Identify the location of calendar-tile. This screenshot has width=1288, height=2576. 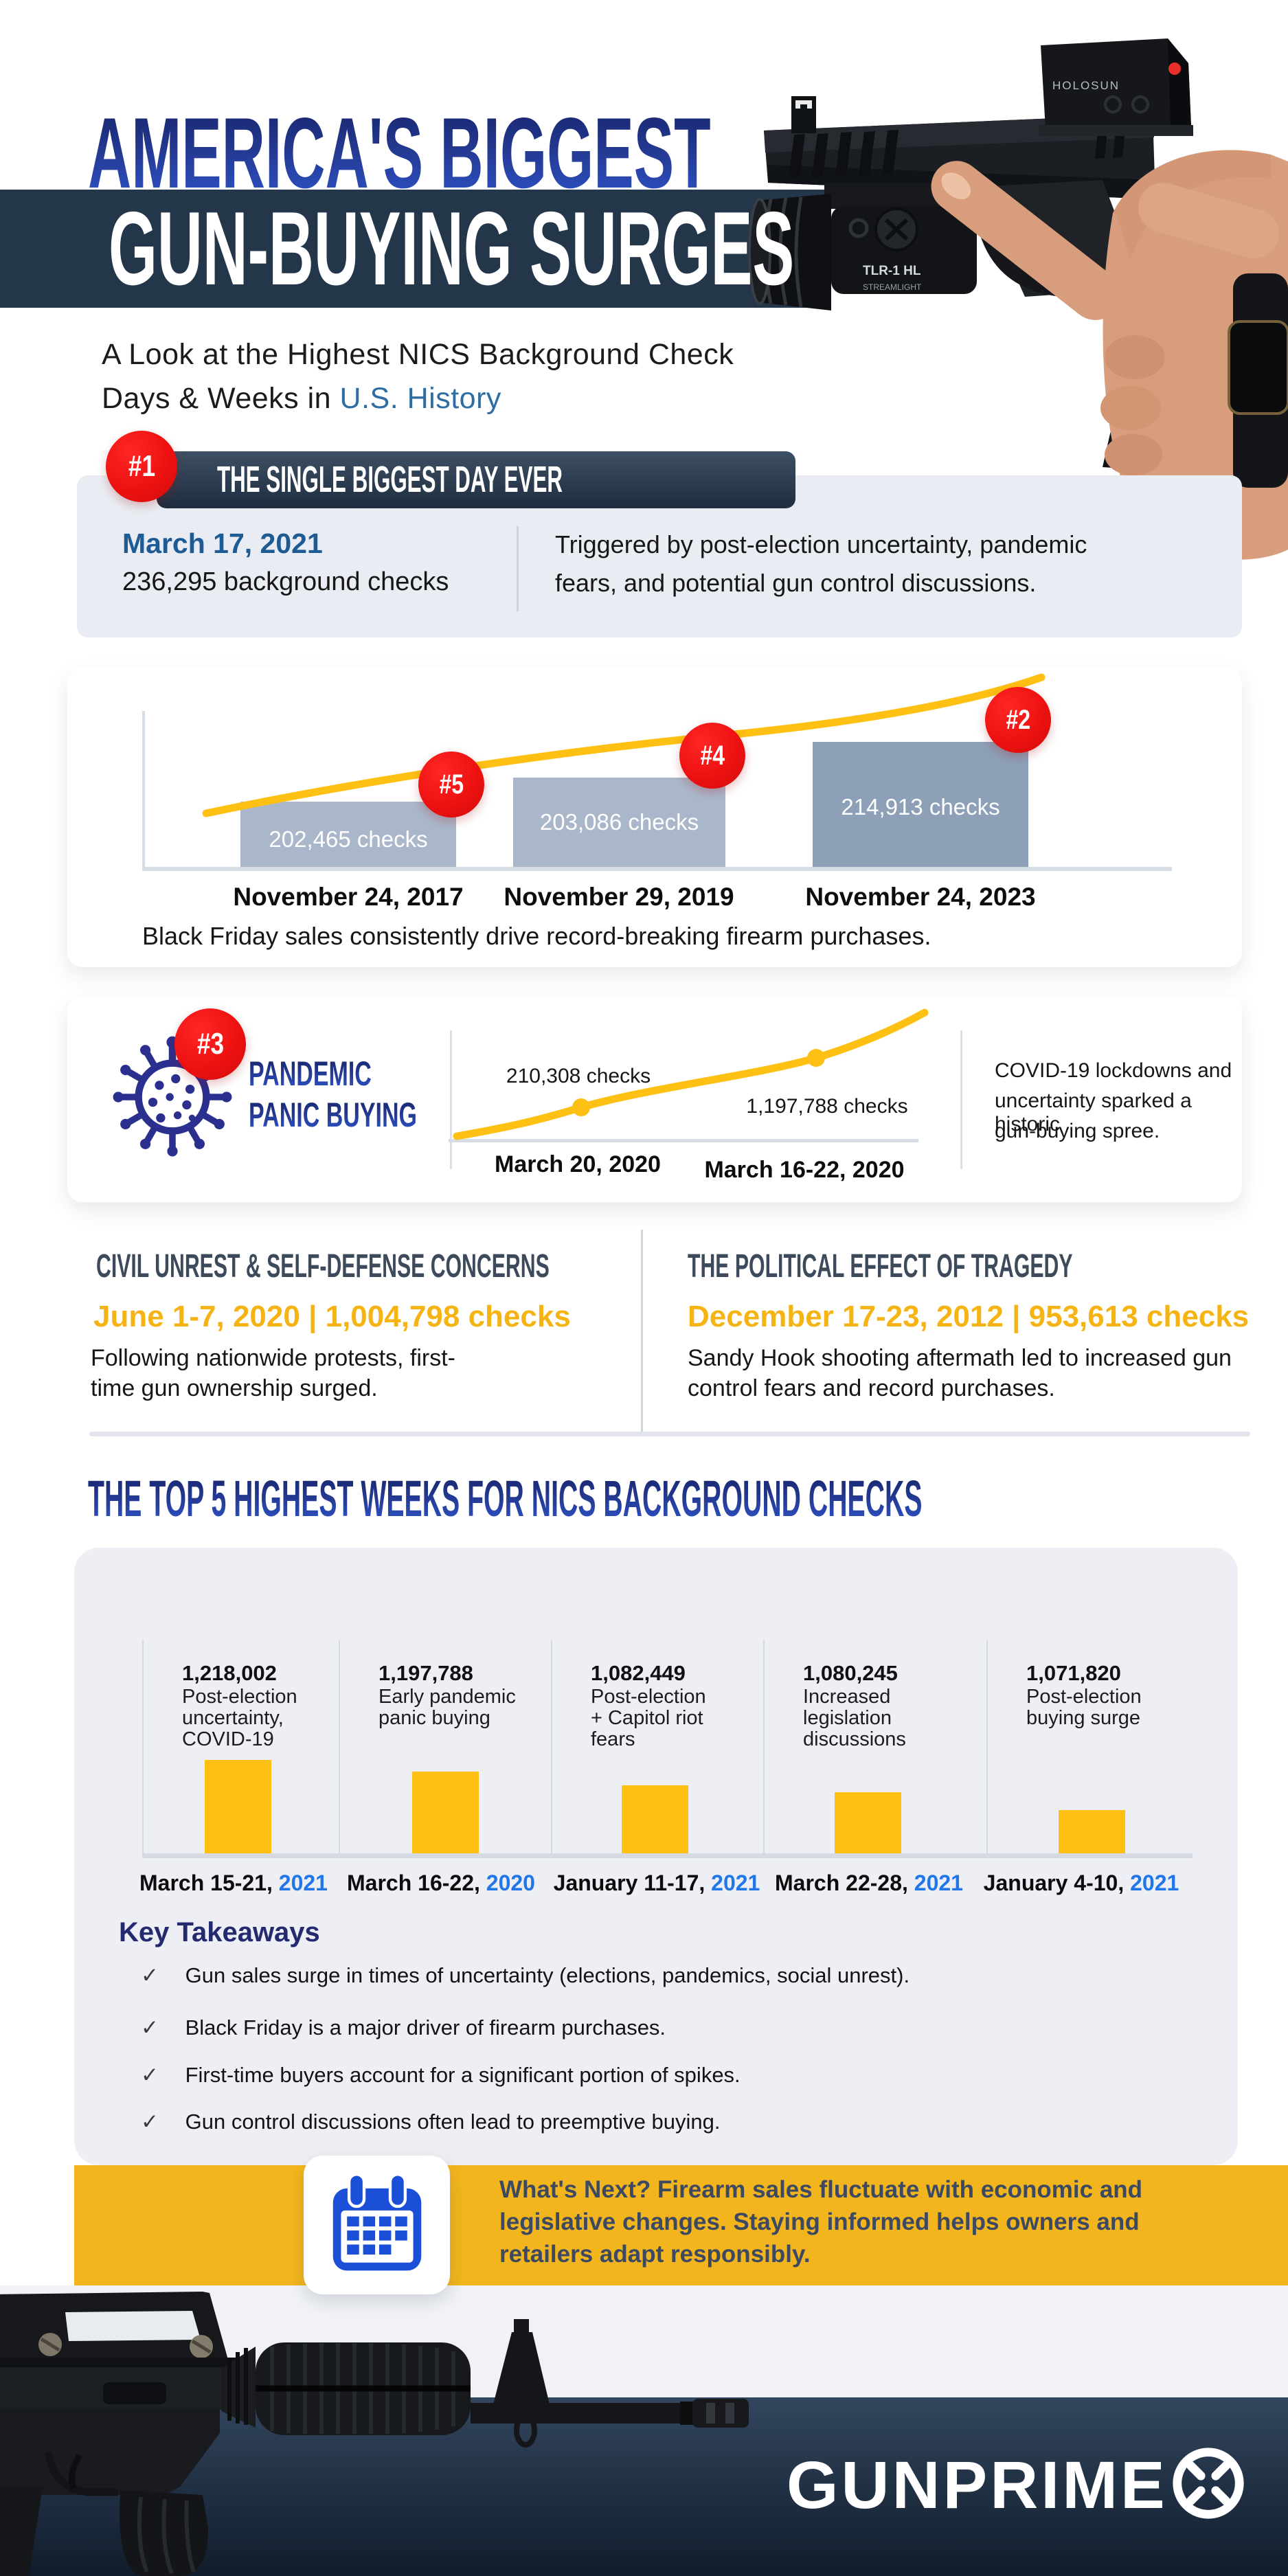
(377, 2225).